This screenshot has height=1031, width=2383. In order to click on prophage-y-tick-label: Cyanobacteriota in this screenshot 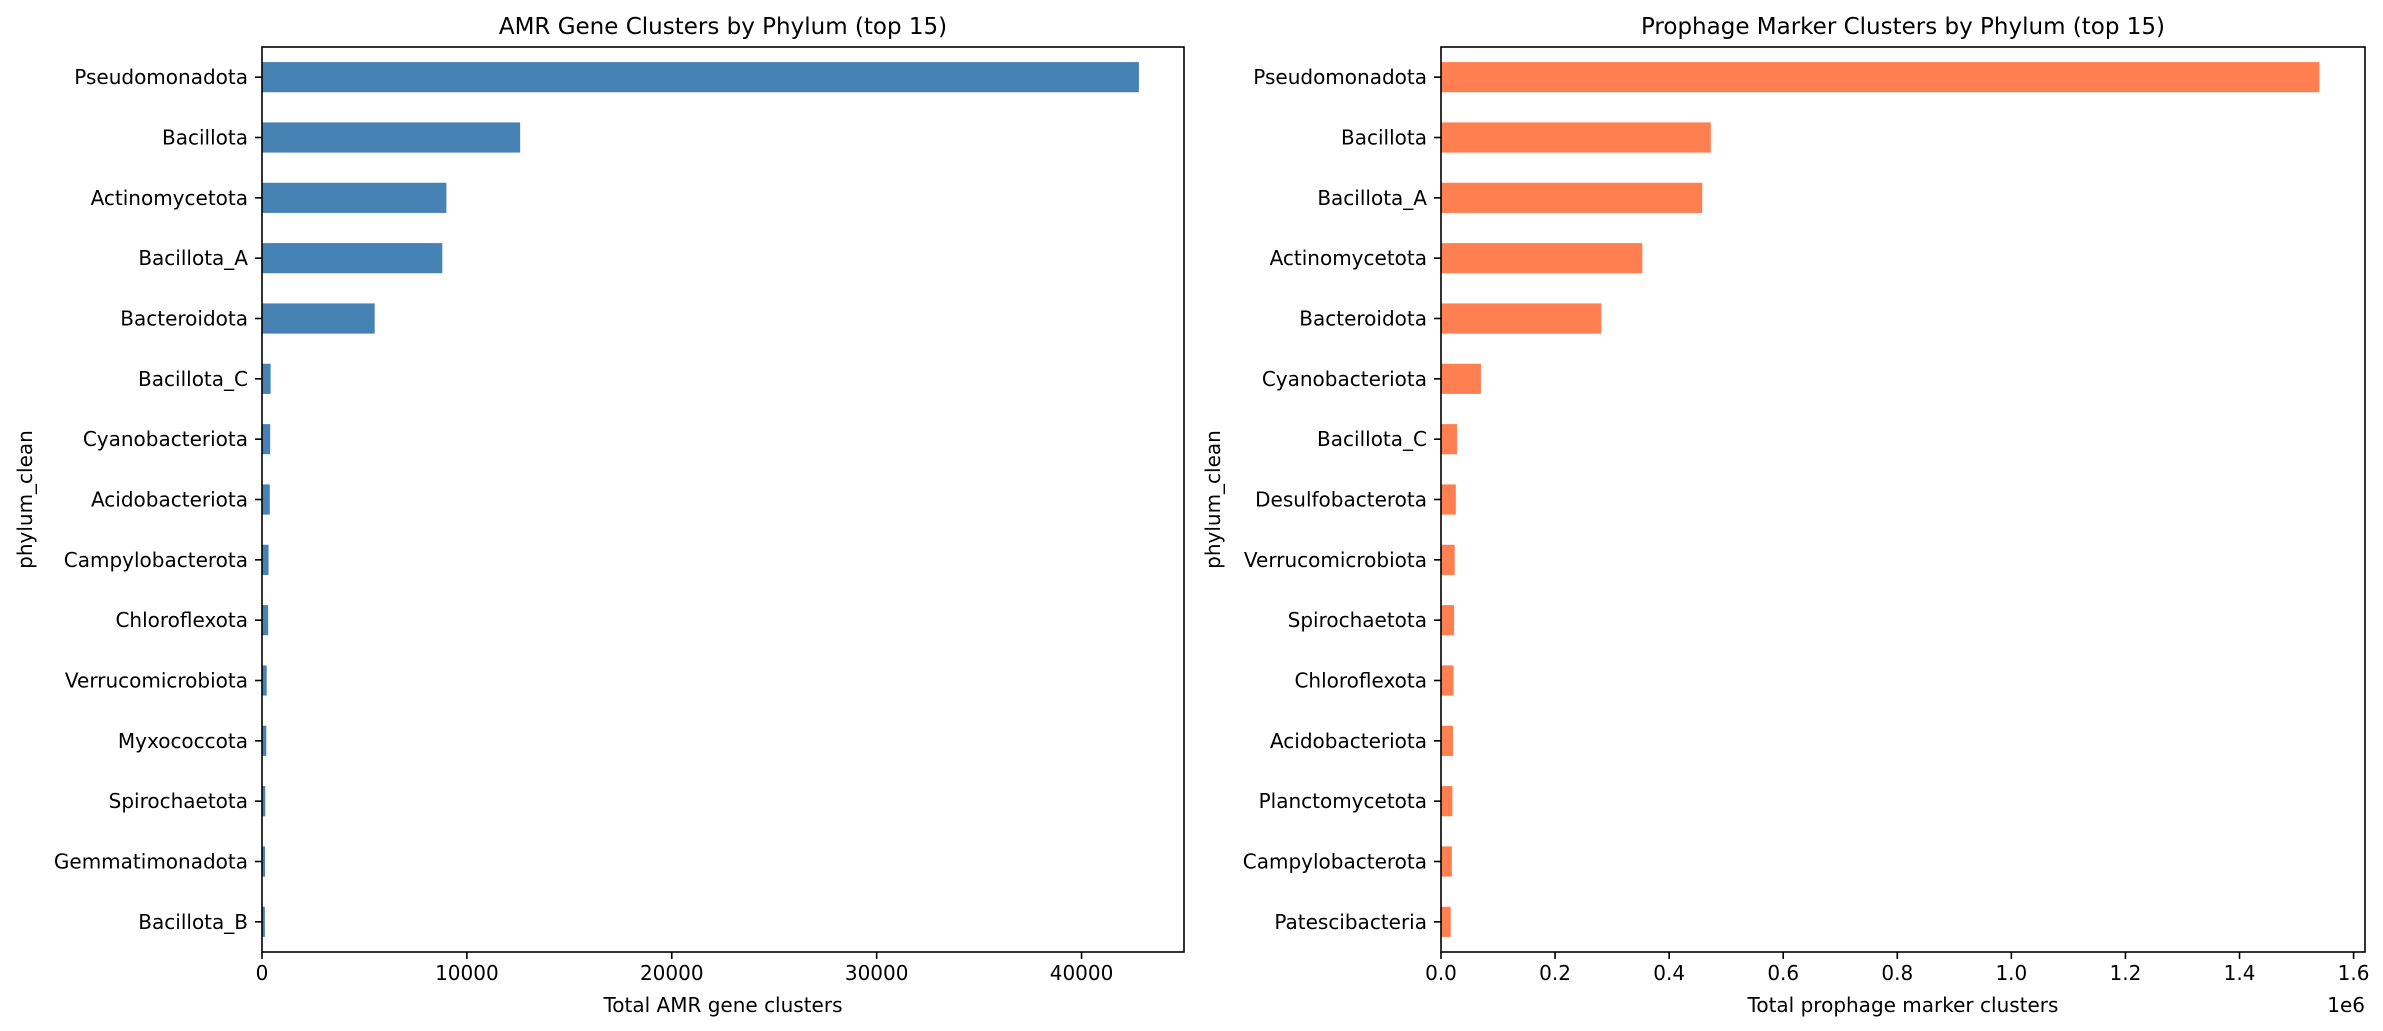, I will do `click(1344, 379)`.